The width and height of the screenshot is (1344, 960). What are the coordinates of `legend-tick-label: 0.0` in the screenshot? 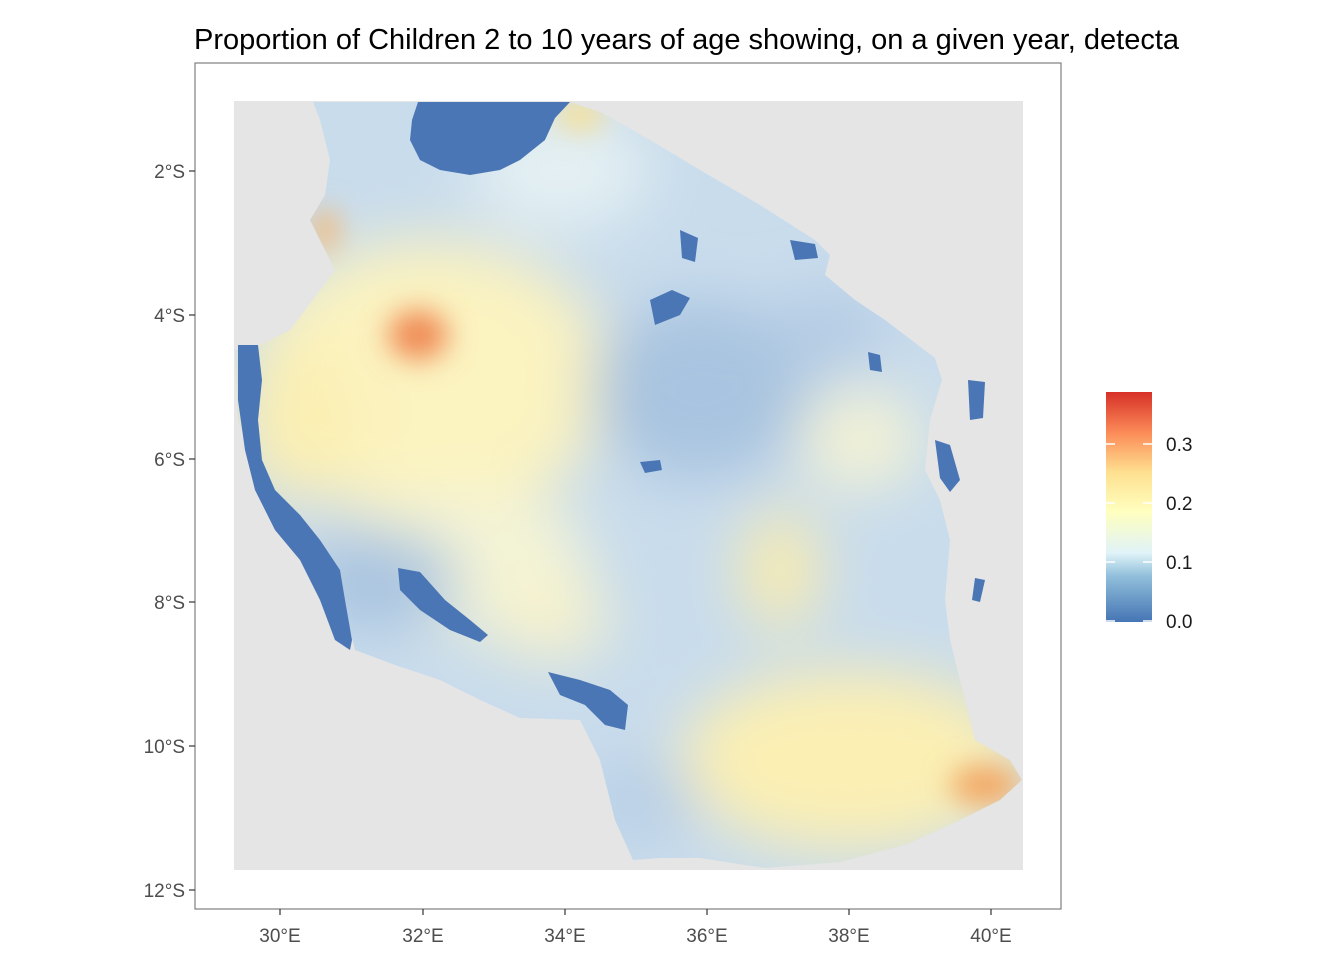 It's located at (1179, 622).